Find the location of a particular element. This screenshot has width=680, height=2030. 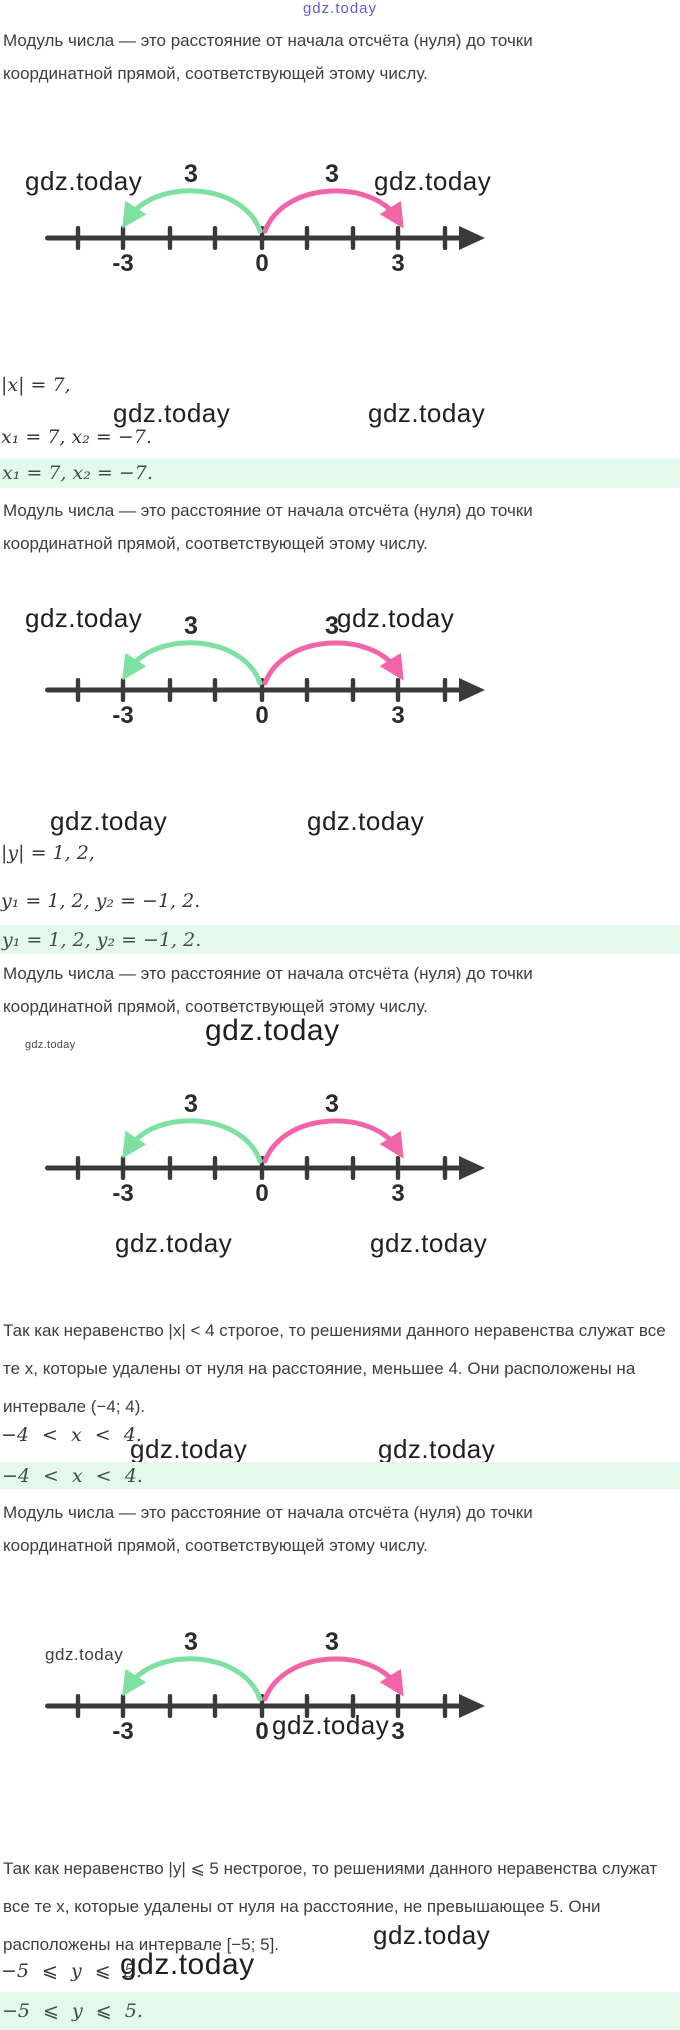

answer-highlight: x₁ = 7, x₂ = −7. is located at coordinates (340, 473).